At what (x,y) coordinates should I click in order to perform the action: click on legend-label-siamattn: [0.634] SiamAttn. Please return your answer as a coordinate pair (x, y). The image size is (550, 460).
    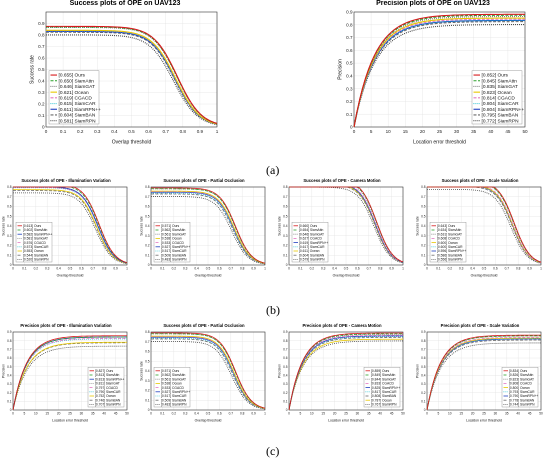
    Looking at the image, I should click on (449, 230).